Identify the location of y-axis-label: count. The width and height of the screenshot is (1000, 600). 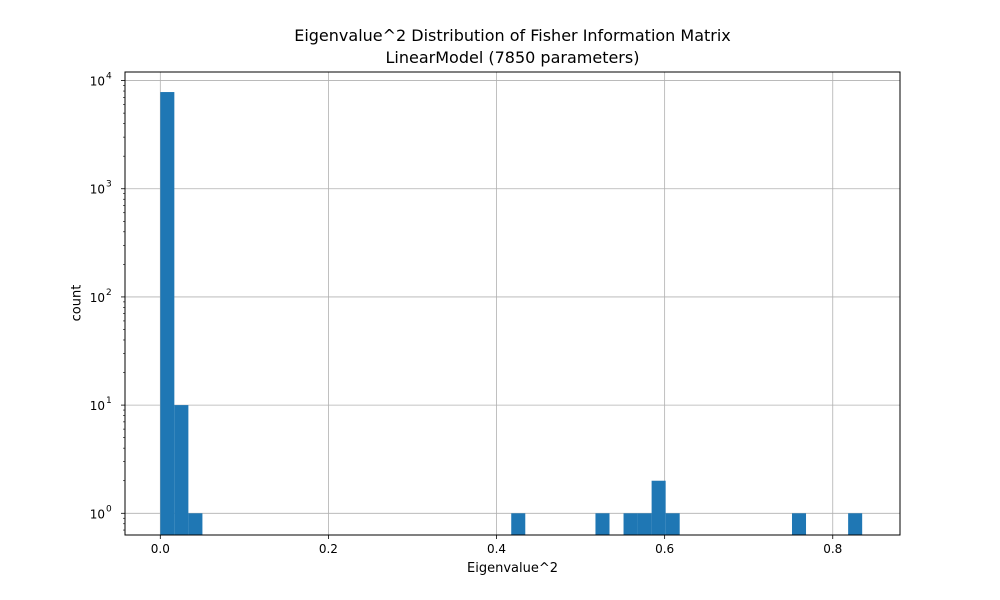
(77, 303).